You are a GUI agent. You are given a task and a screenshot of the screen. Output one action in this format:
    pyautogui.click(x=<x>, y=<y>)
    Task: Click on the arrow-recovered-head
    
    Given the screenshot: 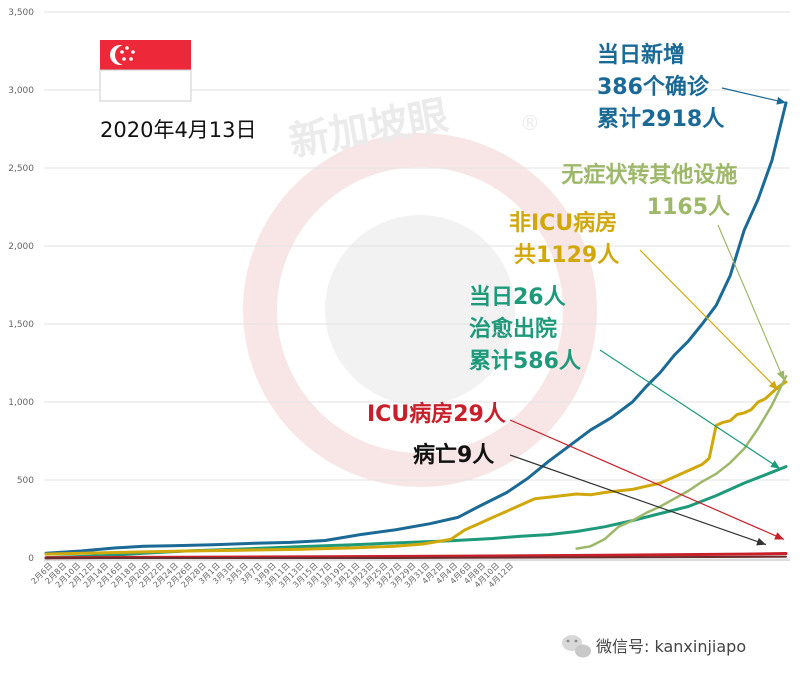 What is the action you would take?
    pyautogui.click(x=775, y=464)
    